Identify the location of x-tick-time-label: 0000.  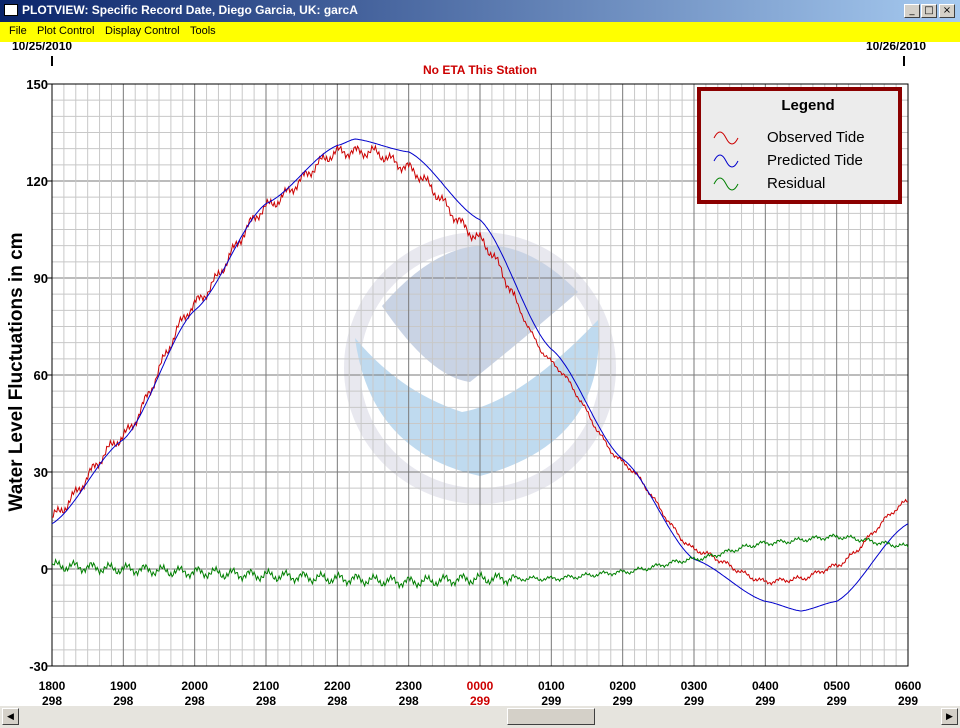
(480, 686).